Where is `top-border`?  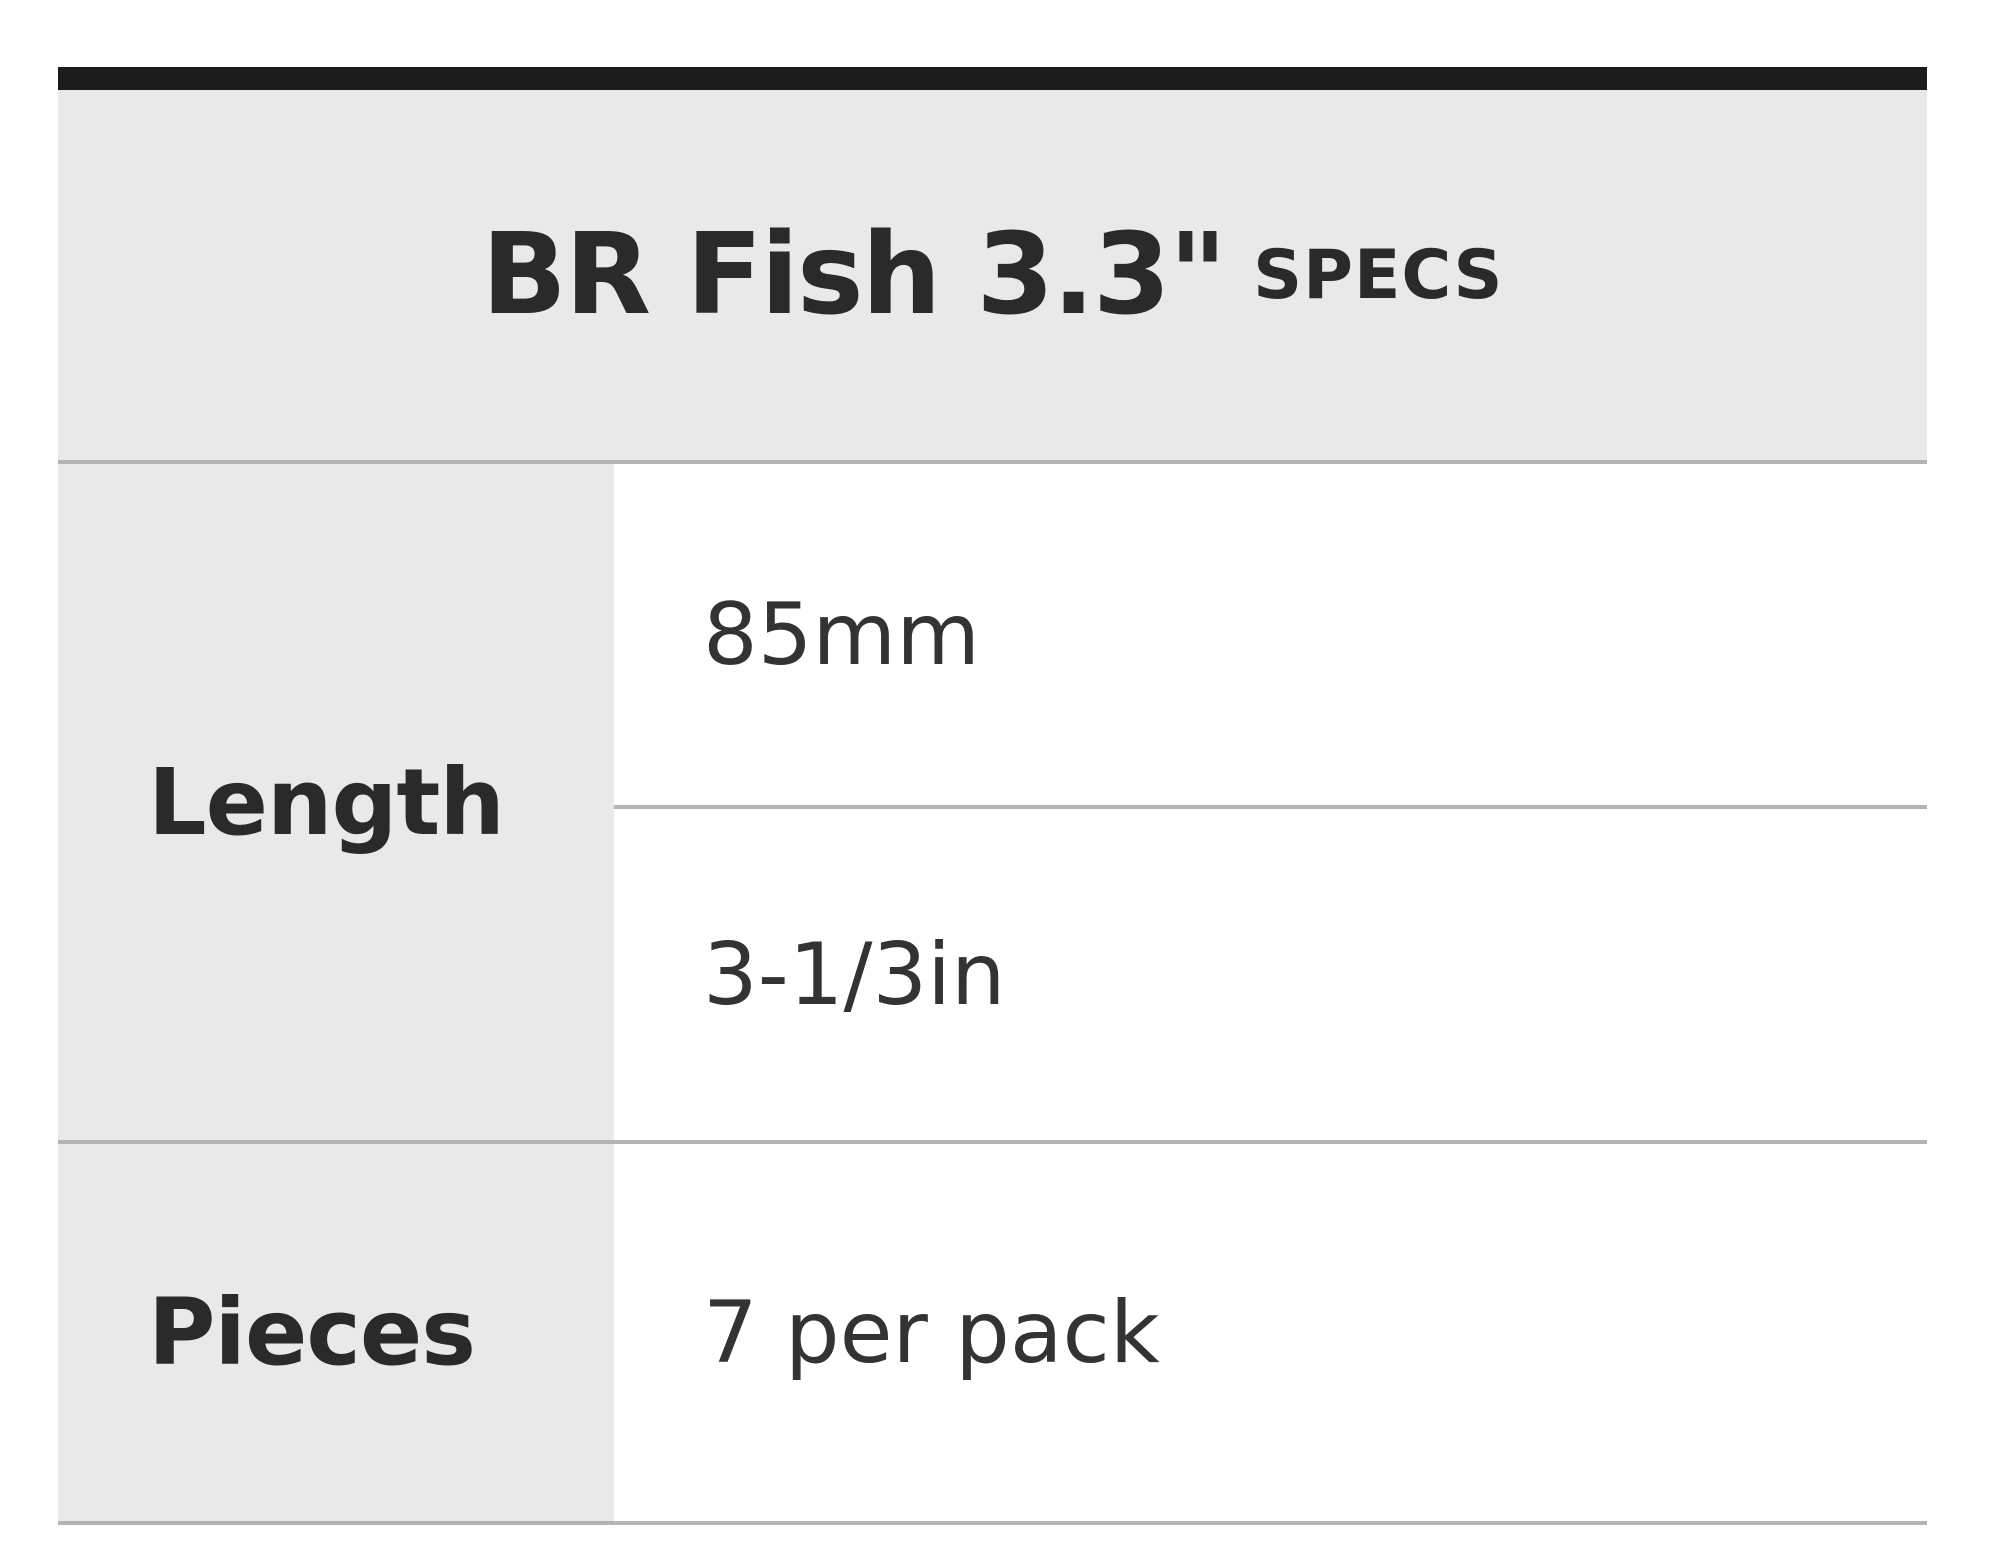 top-border is located at coordinates (992, 78).